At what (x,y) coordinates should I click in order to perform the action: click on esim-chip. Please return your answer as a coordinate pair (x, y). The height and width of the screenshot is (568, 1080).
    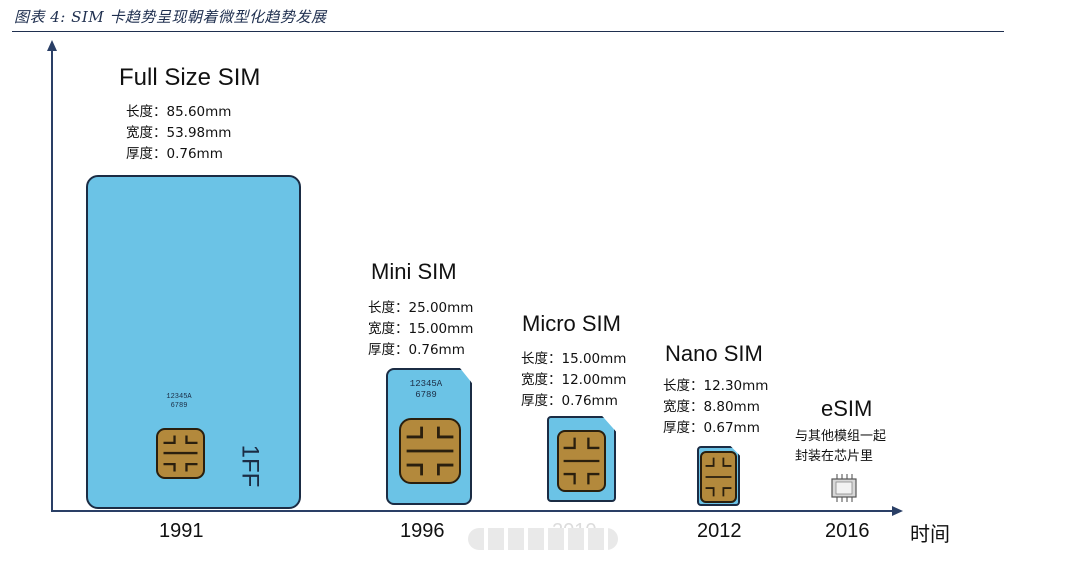
    Looking at the image, I should click on (844, 488).